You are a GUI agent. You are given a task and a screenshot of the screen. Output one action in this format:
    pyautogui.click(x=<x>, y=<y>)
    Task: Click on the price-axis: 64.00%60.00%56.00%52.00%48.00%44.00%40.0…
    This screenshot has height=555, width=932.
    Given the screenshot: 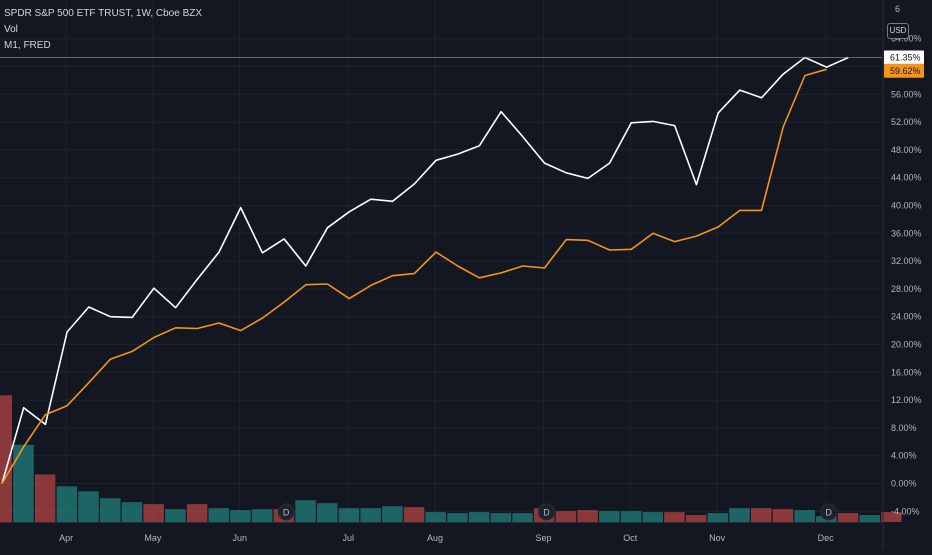 What is the action you would take?
    pyautogui.click(x=903, y=275)
    